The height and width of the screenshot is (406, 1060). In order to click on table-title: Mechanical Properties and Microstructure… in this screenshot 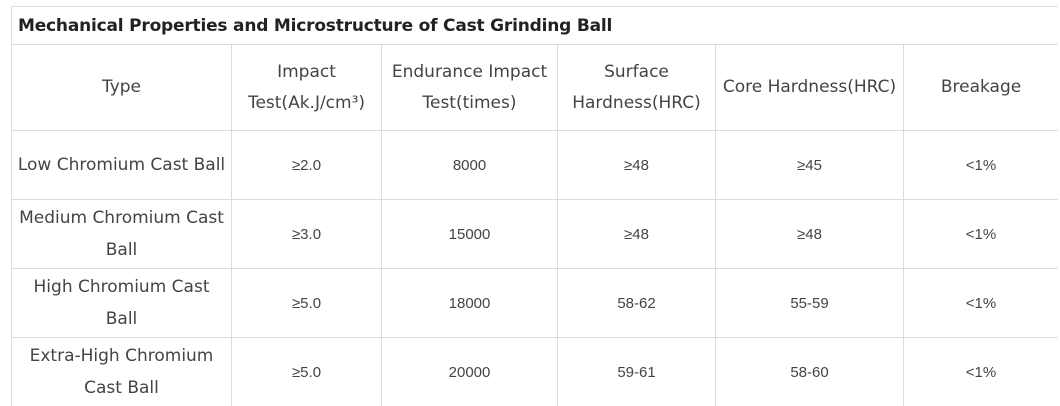, I will do `click(535, 26)`.